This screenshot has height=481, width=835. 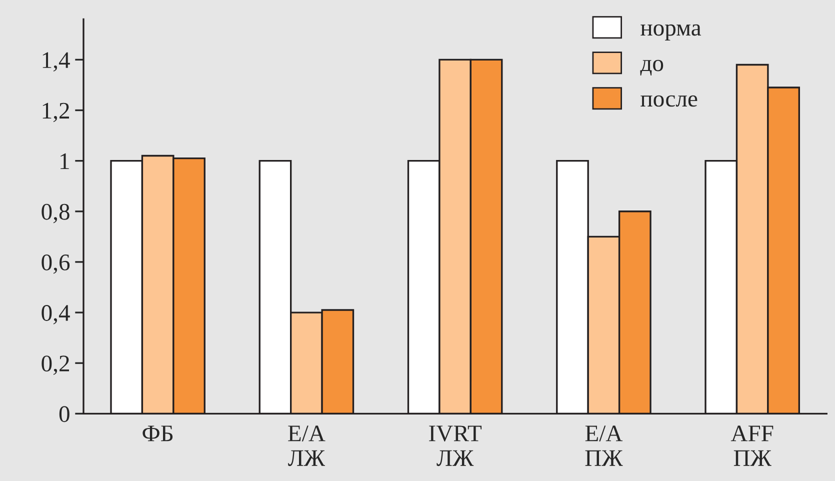 I want to click on x-tick-label: AFF ПЖ, so click(x=752, y=446).